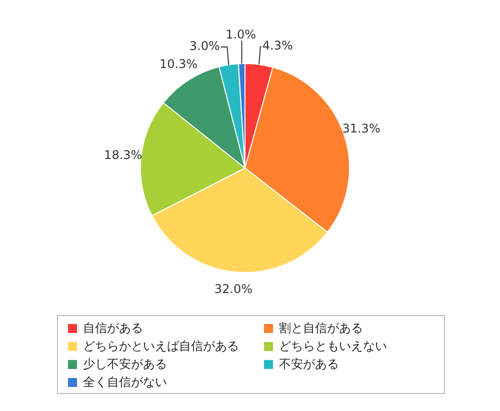  What do you see at coordinates (321, 328) in the screenshot?
I see `legend-label: 割と自信がある` at bounding box center [321, 328].